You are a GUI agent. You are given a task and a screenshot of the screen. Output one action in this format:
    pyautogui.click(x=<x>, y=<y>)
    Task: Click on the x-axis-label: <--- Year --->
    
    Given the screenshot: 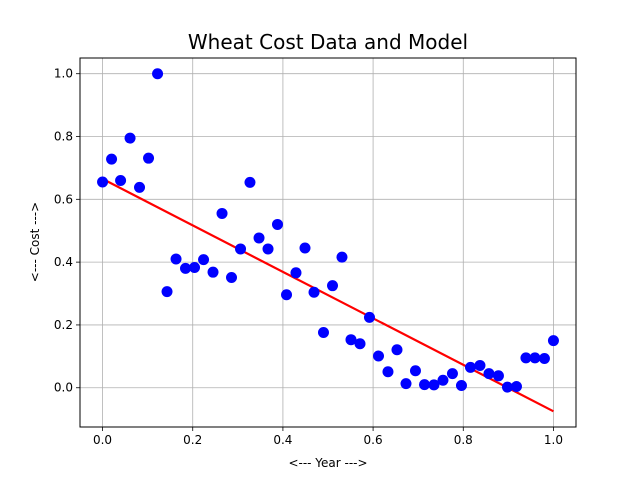 What is the action you would take?
    pyautogui.click(x=327, y=463)
    